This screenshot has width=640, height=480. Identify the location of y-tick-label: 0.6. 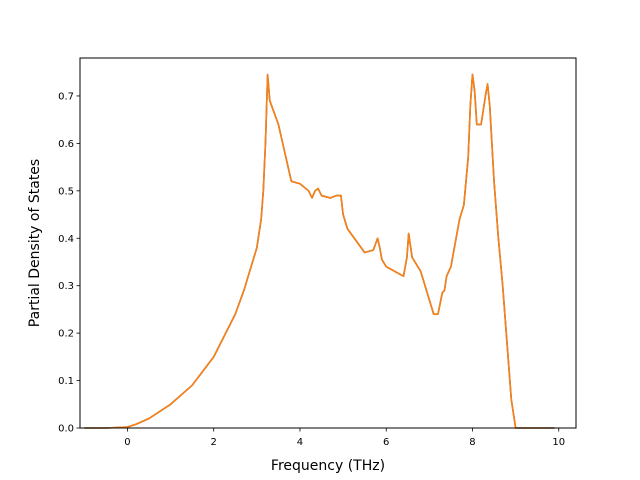
(66, 144).